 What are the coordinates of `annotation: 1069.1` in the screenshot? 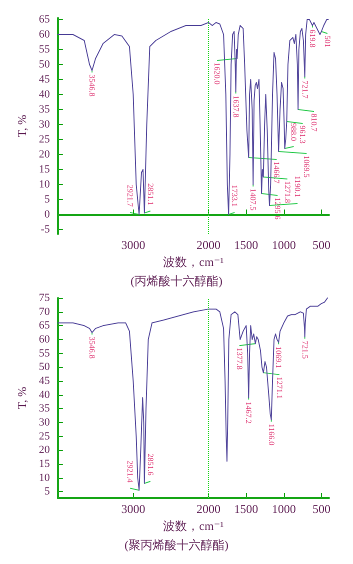 It's located at (279, 357).